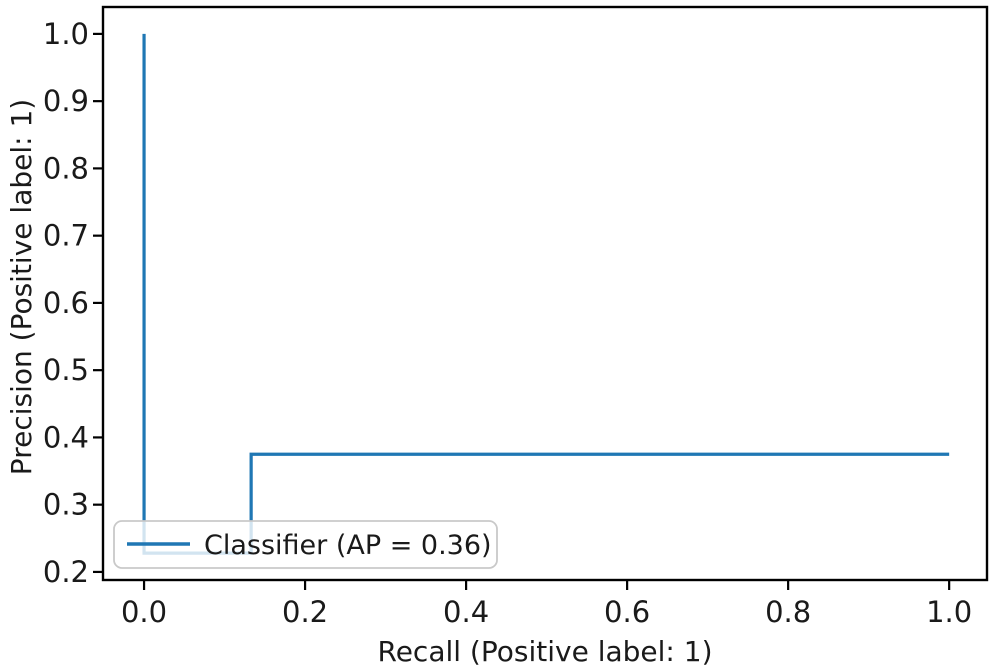 The height and width of the screenshot is (670, 995). I want to click on y-axis-title: Precision (Positive label: 1), so click(21, 287).